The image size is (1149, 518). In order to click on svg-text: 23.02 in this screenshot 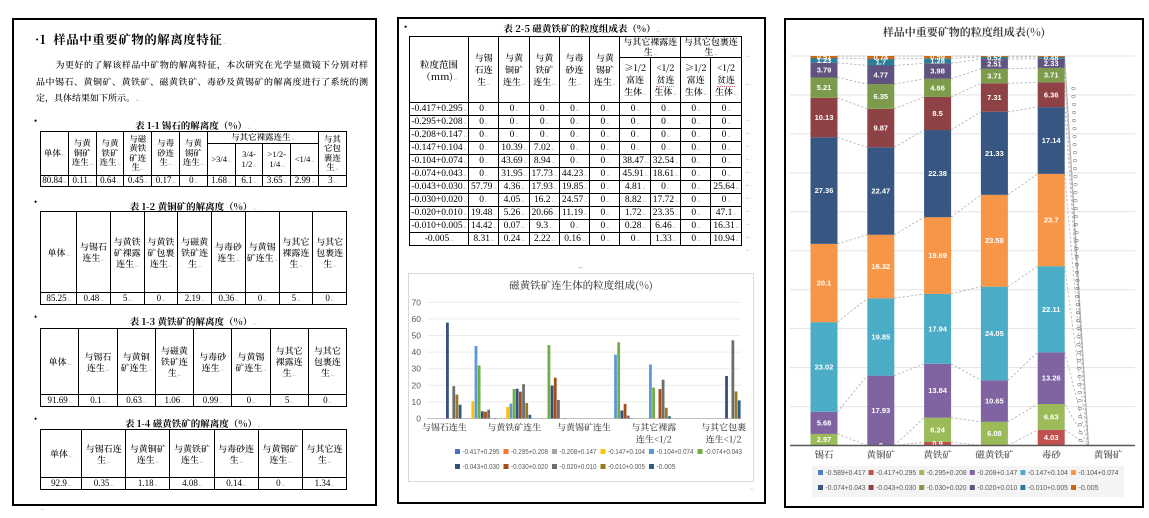, I will do `click(824, 367)`.